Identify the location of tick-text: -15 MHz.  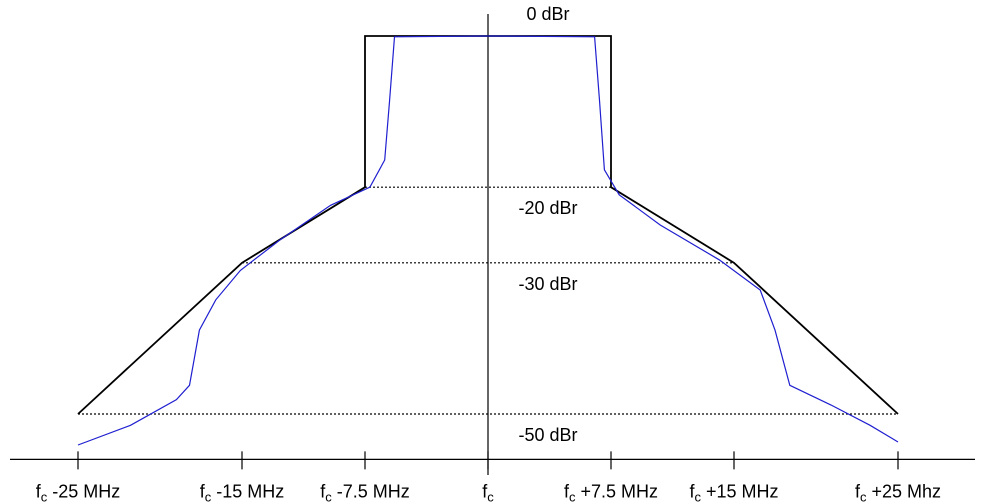
(247, 491).